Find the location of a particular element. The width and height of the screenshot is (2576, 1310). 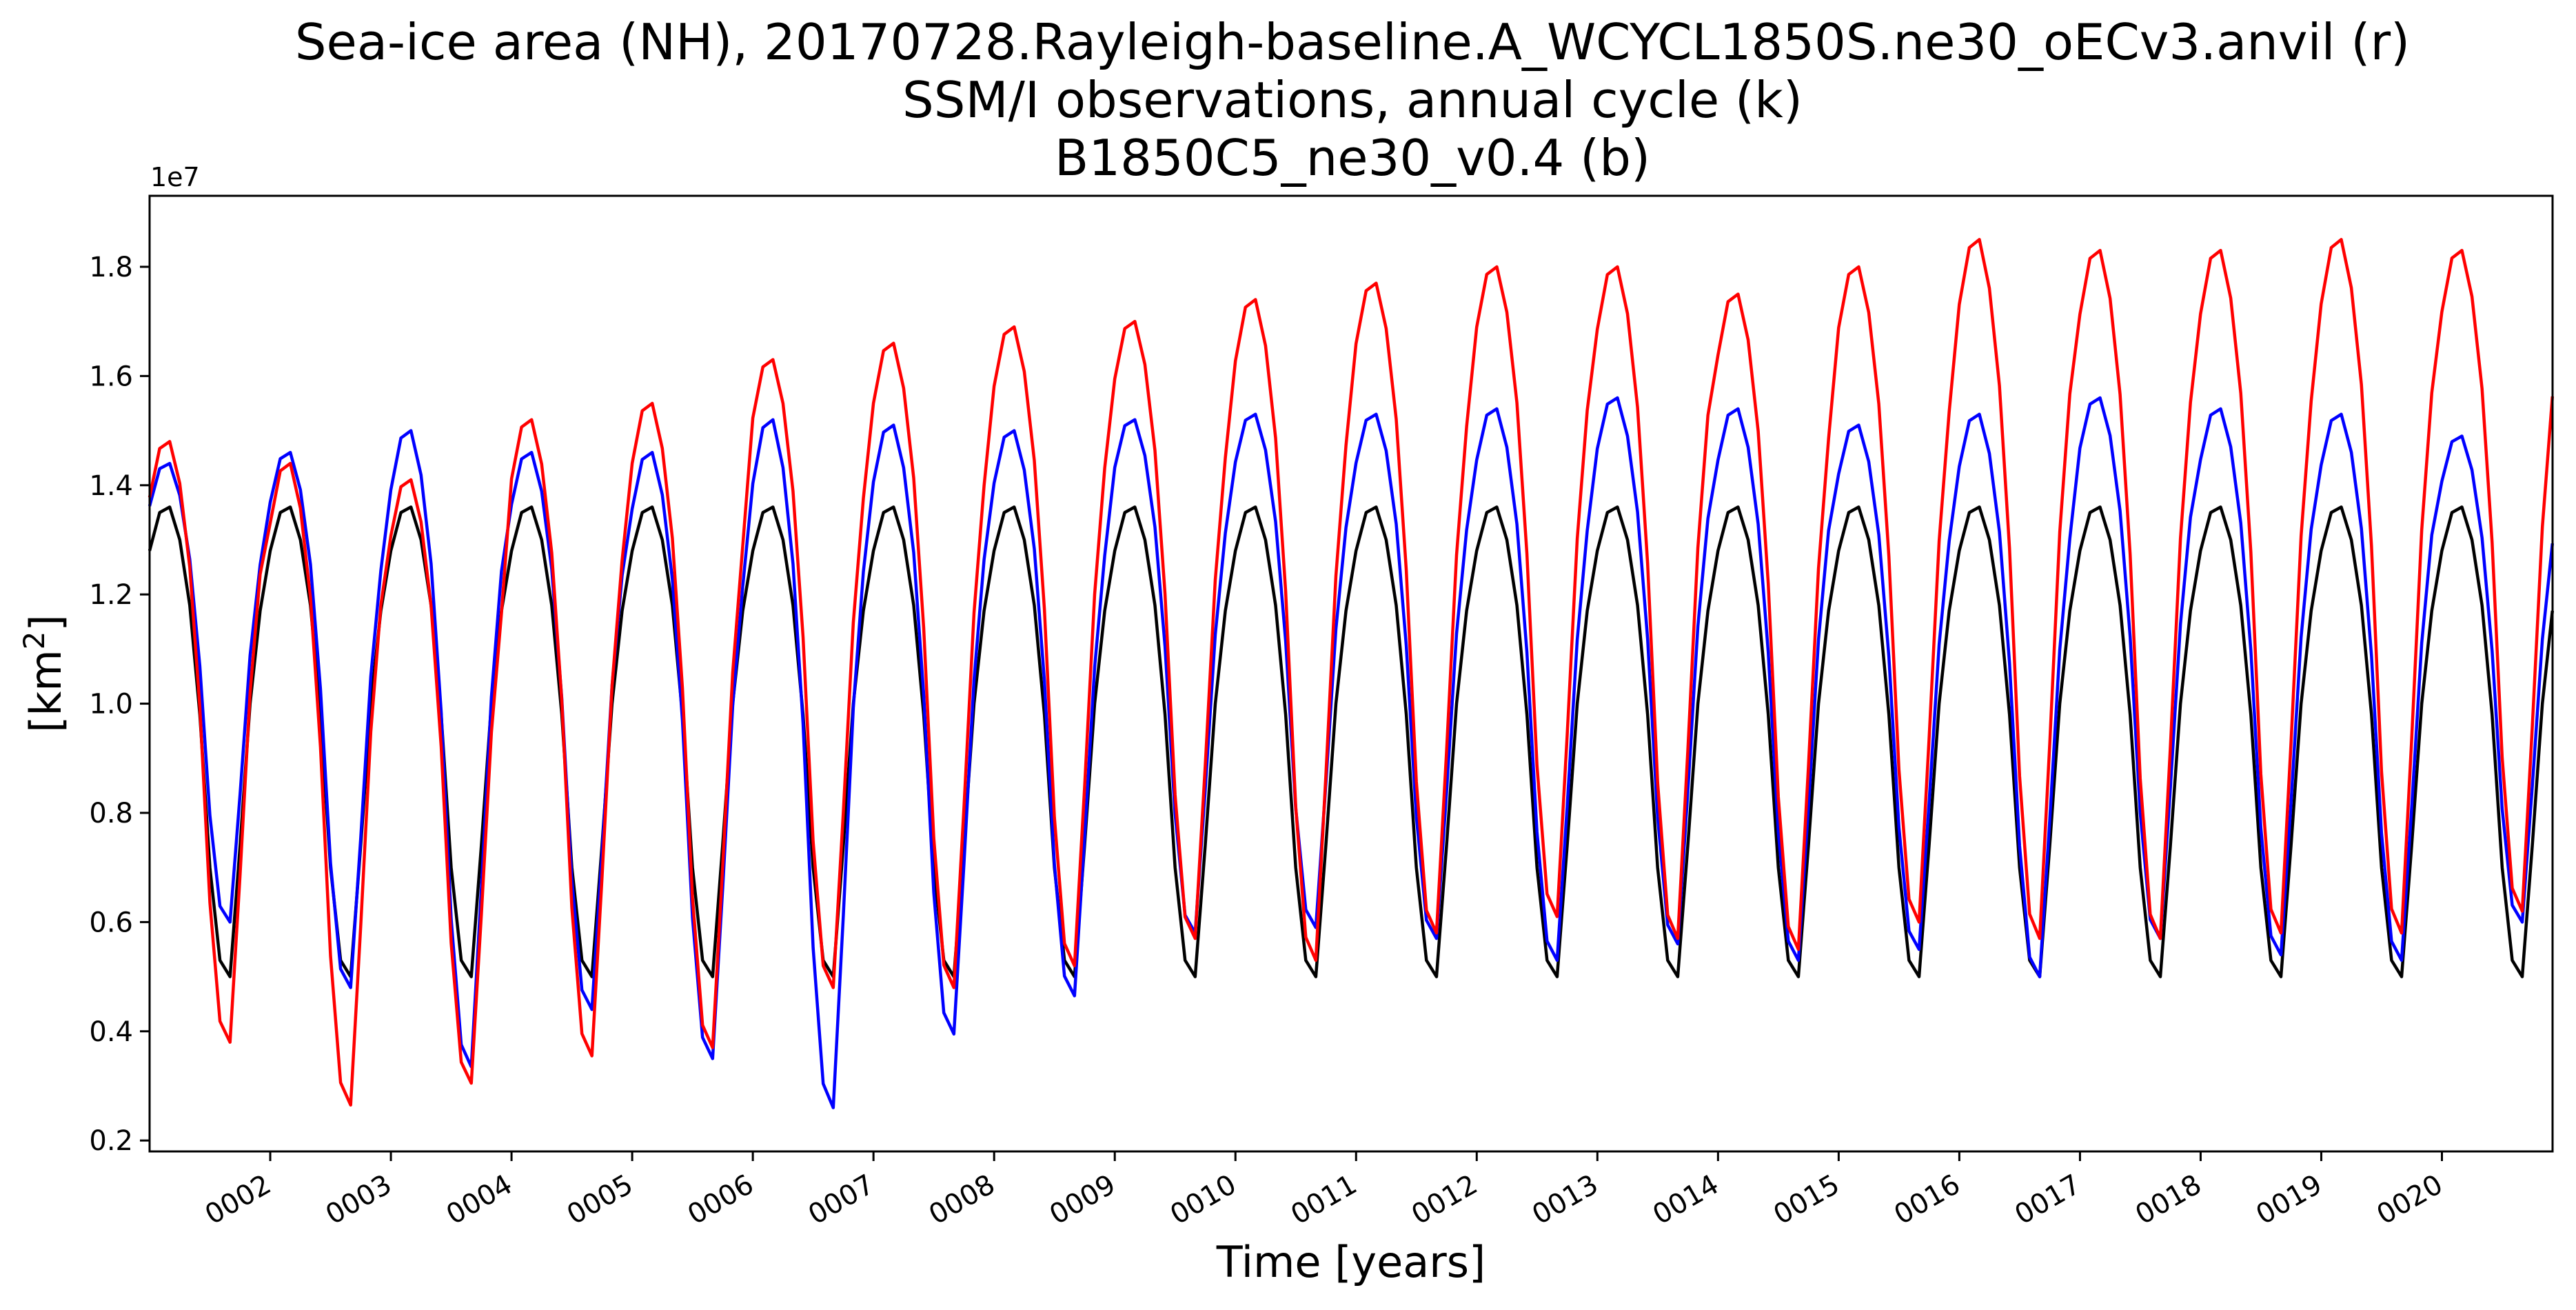

x-tick-label: 0020 is located at coordinates (2409, 1200).